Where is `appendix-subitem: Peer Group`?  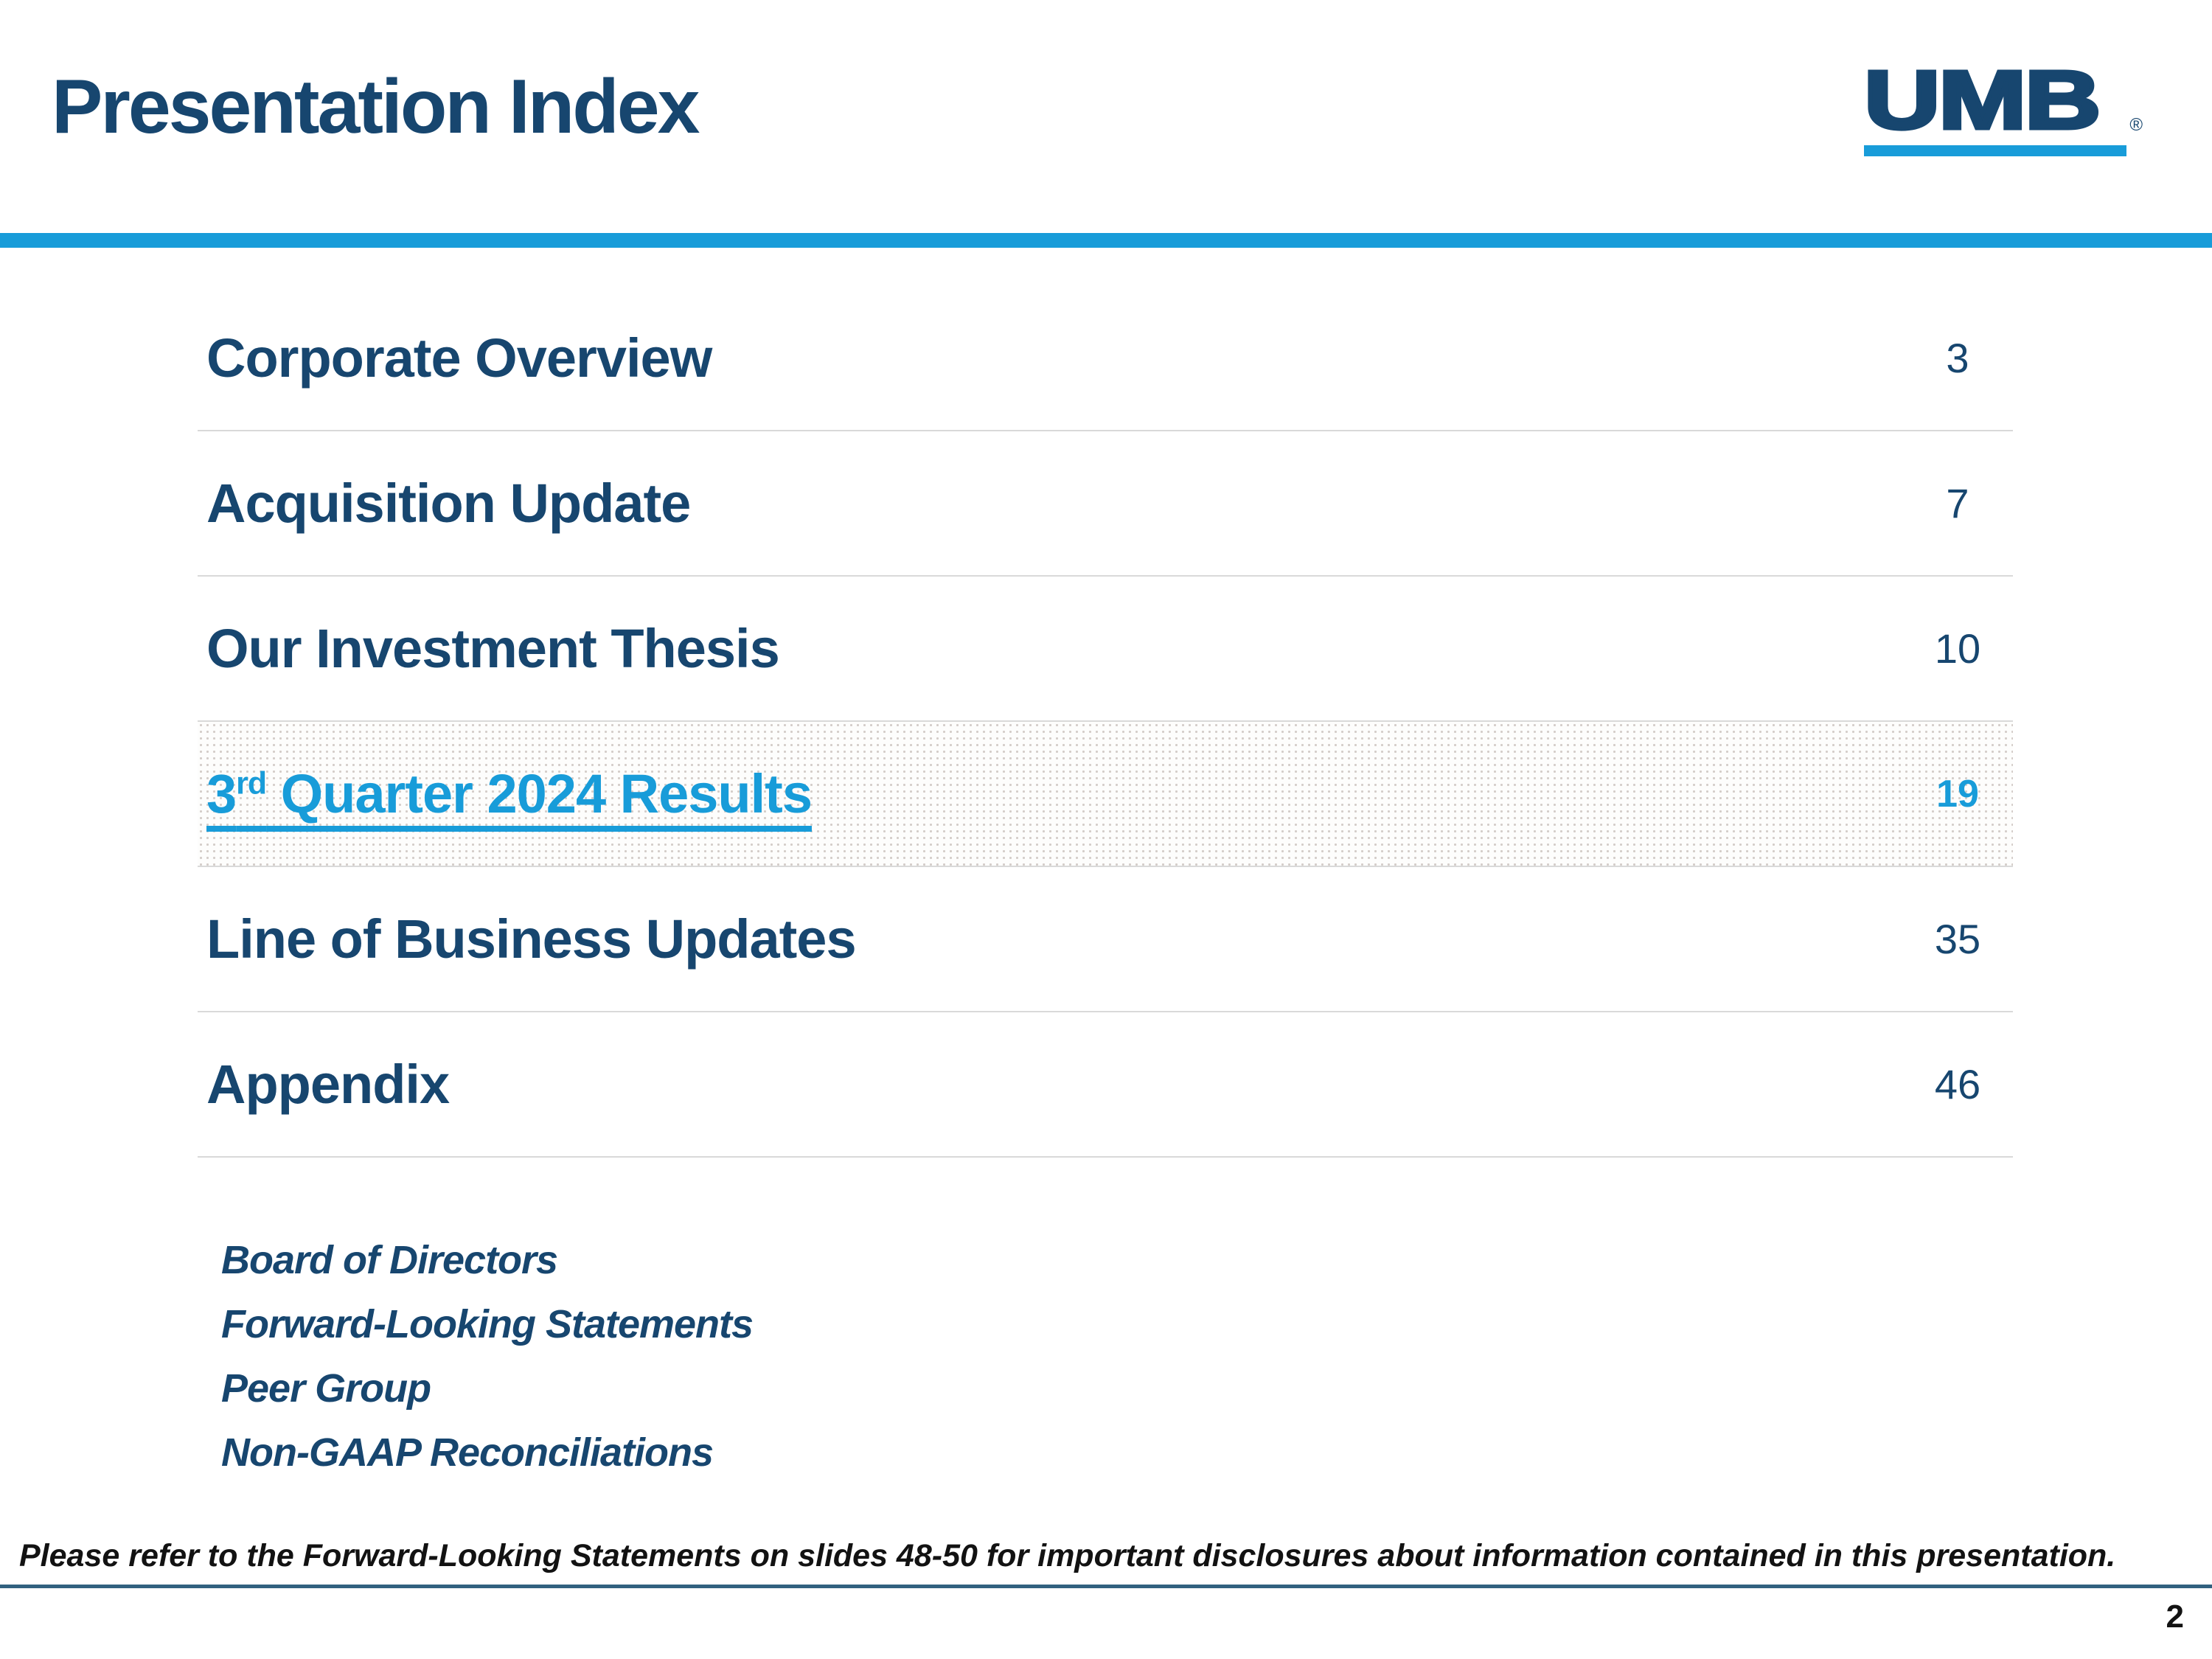
appendix-subitem: Peer Group is located at coordinates (326, 1388).